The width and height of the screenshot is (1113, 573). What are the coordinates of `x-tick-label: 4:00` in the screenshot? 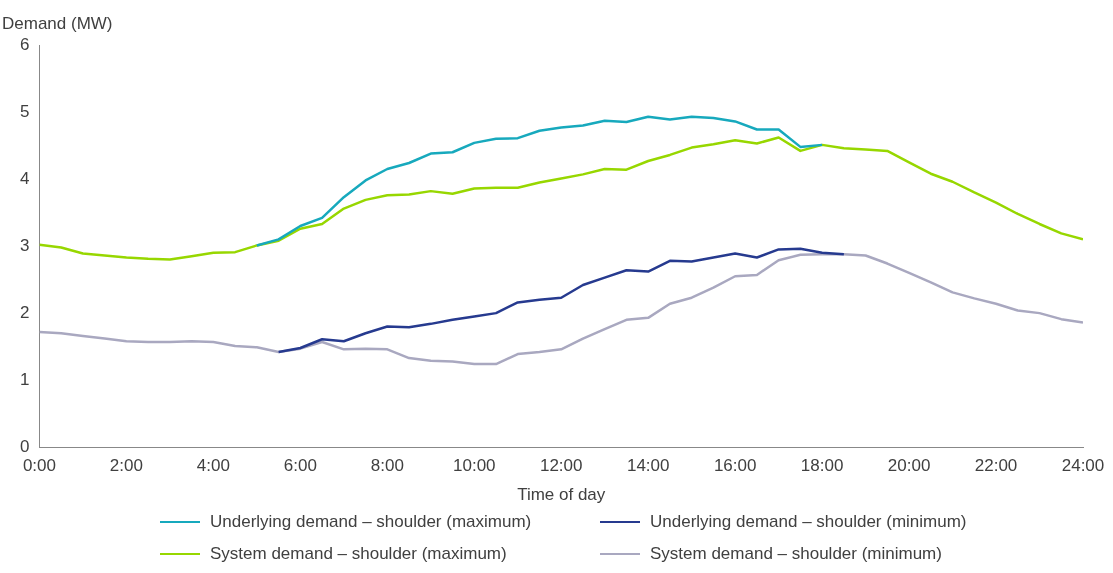 It's located at (213, 466).